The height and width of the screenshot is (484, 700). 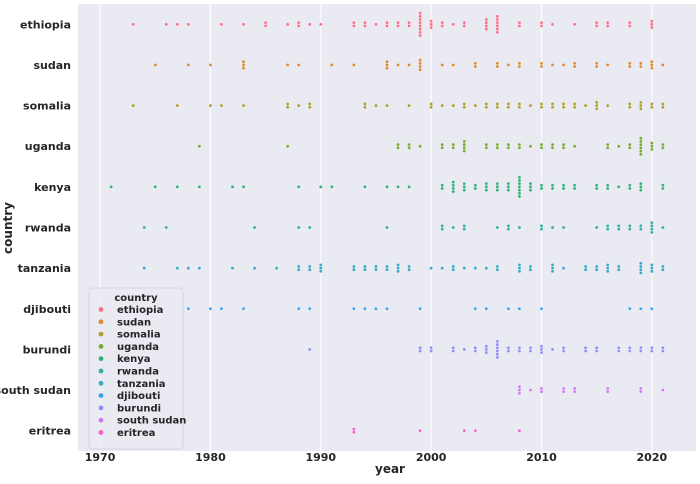 I want to click on legend-label: rwanda, so click(x=138, y=372).